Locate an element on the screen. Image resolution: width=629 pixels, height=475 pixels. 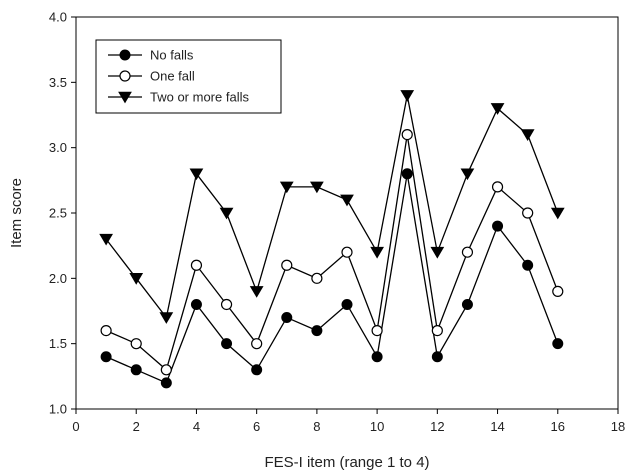
x-axis-title: FES-I item (range 1 to 4) is located at coordinates (346, 462).